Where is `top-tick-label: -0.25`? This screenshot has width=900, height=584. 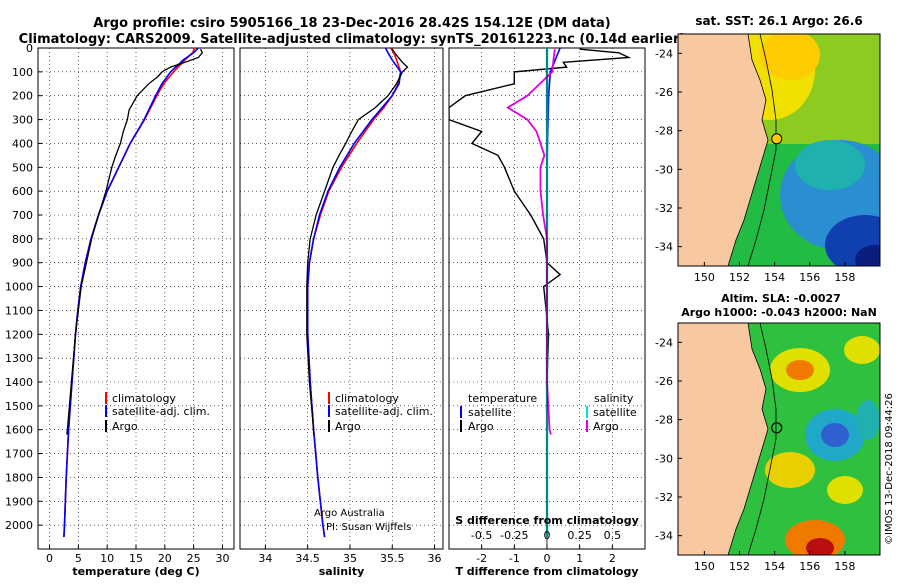 top-tick-label: -0.25 is located at coordinates (514, 535).